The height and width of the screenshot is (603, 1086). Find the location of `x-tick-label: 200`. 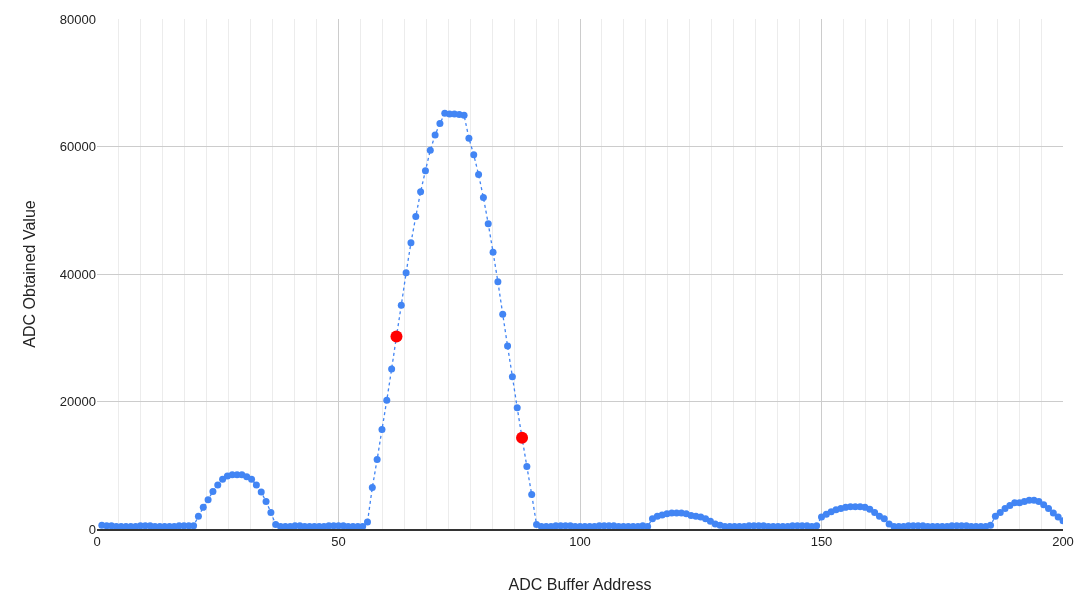

x-tick-label: 200 is located at coordinates (1063, 542).